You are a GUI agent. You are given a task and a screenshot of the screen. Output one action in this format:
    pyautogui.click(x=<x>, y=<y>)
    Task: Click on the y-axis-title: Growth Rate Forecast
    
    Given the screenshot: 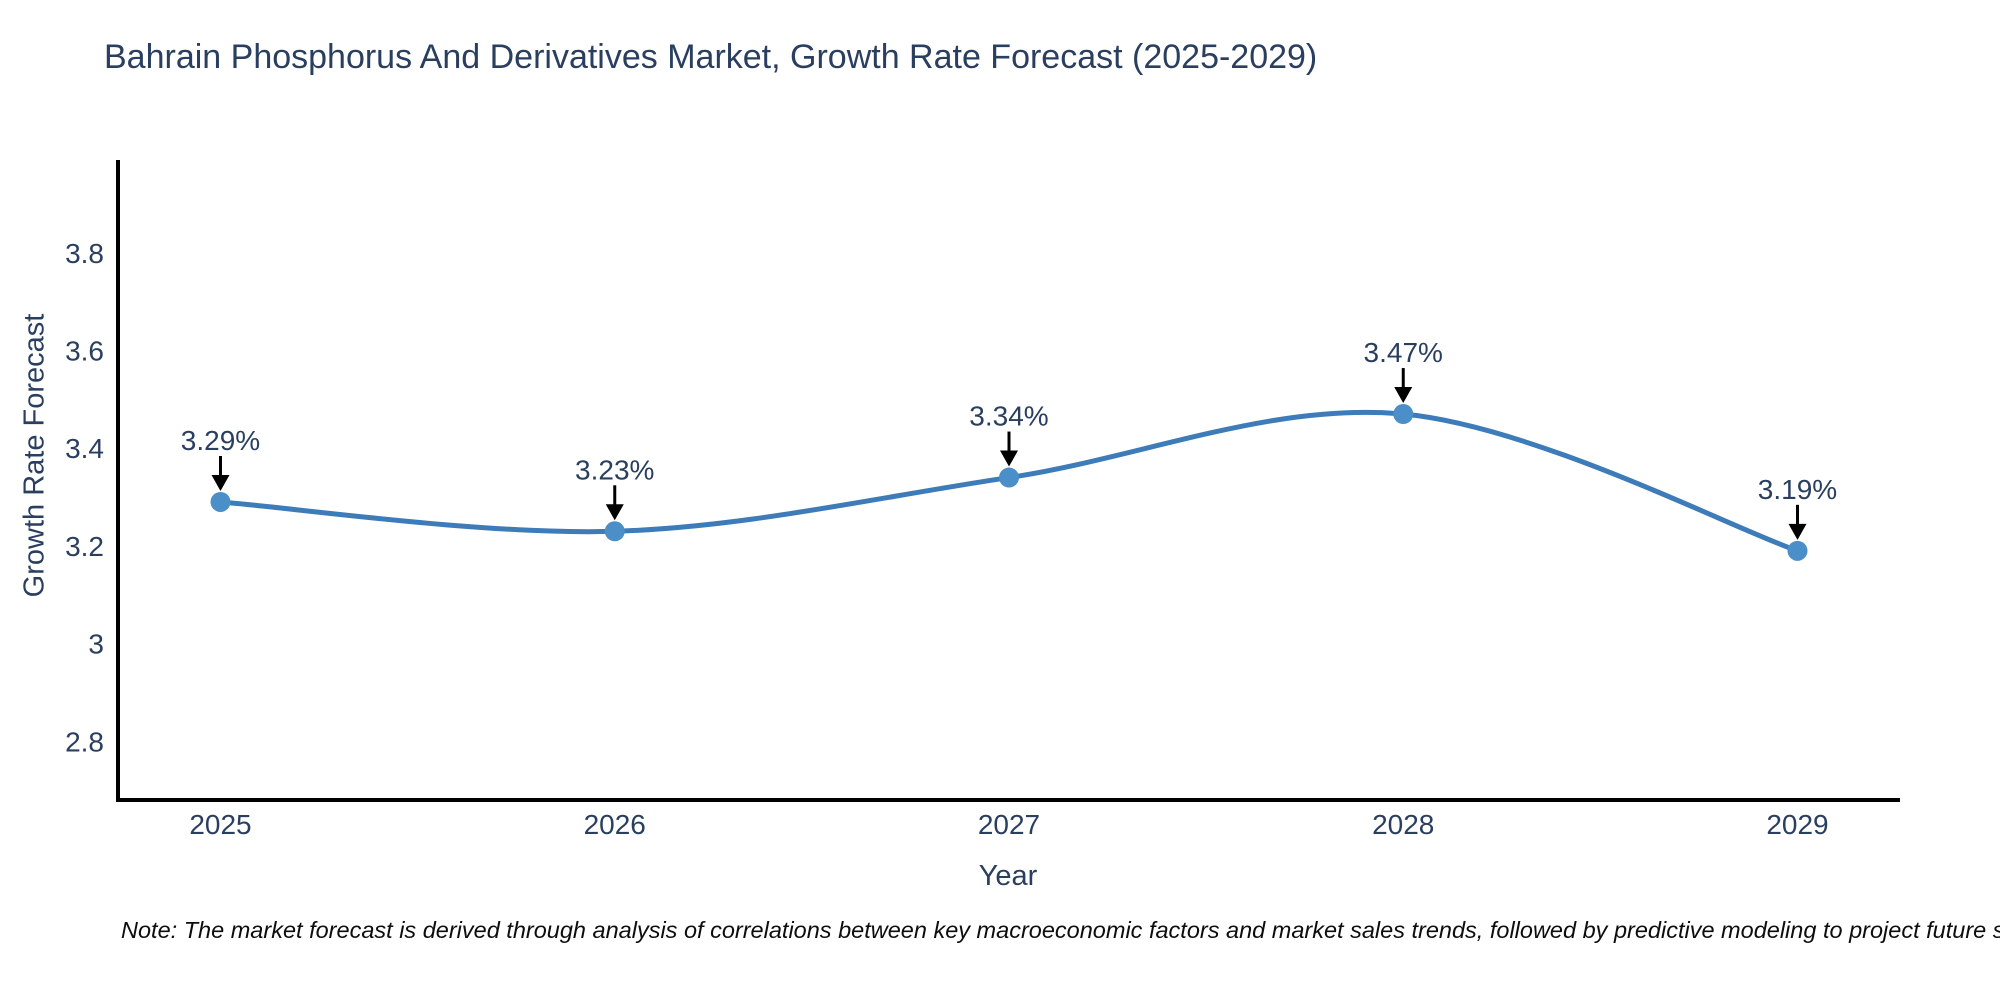 What is the action you would take?
    pyautogui.click(x=34, y=455)
    